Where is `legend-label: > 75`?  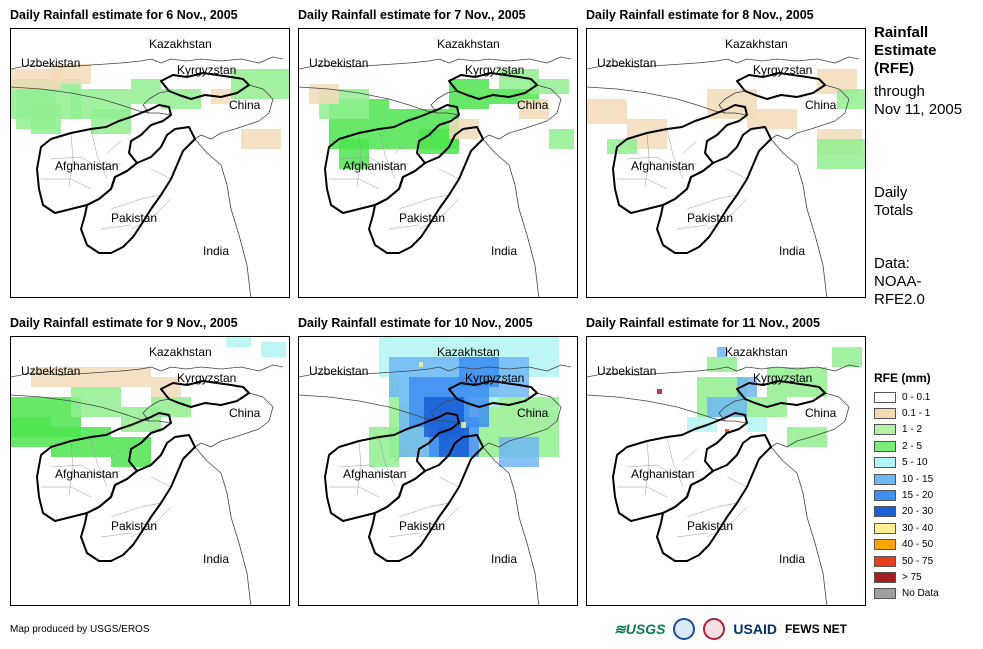
legend-label: > 75 is located at coordinates (912, 577).